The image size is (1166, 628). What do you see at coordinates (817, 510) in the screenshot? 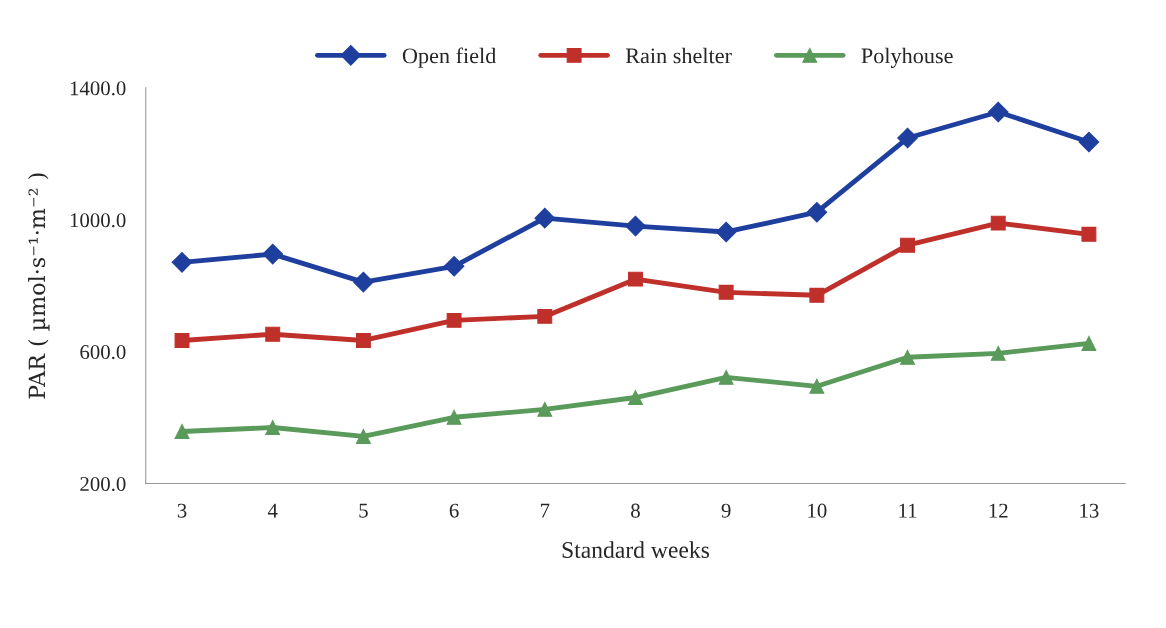
I see `x-tick-label: 10` at bounding box center [817, 510].